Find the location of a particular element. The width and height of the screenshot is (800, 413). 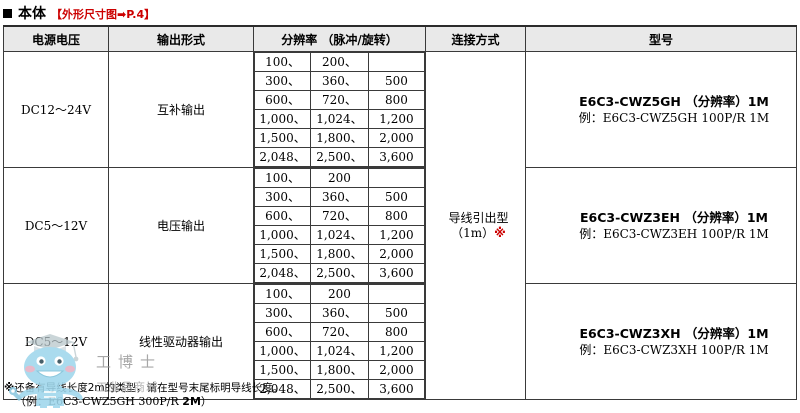

square-bullet-icon is located at coordinates (7, 13).